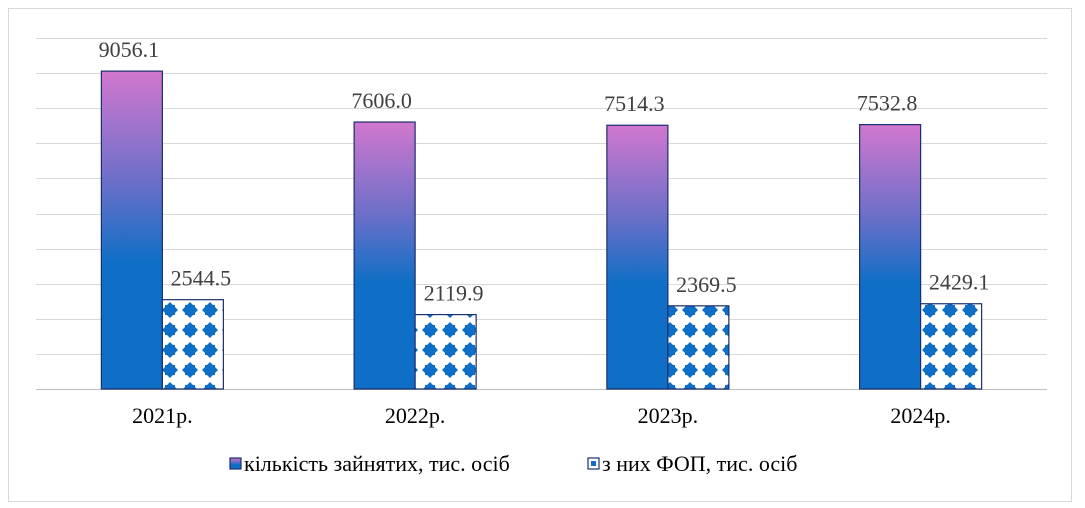 The image size is (1085, 508). What do you see at coordinates (162, 415) in the screenshot?
I see `x-tick-label: 2021р.` at bounding box center [162, 415].